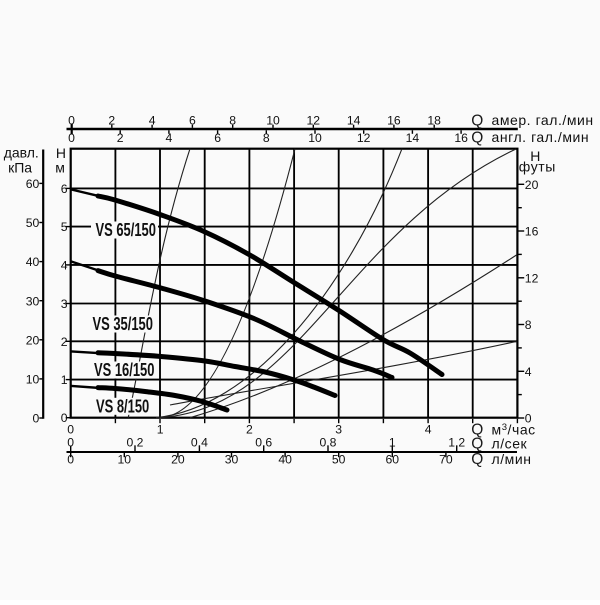 The height and width of the screenshot is (605, 600). I want to click on svg-text: л/сек, so click(510, 444).